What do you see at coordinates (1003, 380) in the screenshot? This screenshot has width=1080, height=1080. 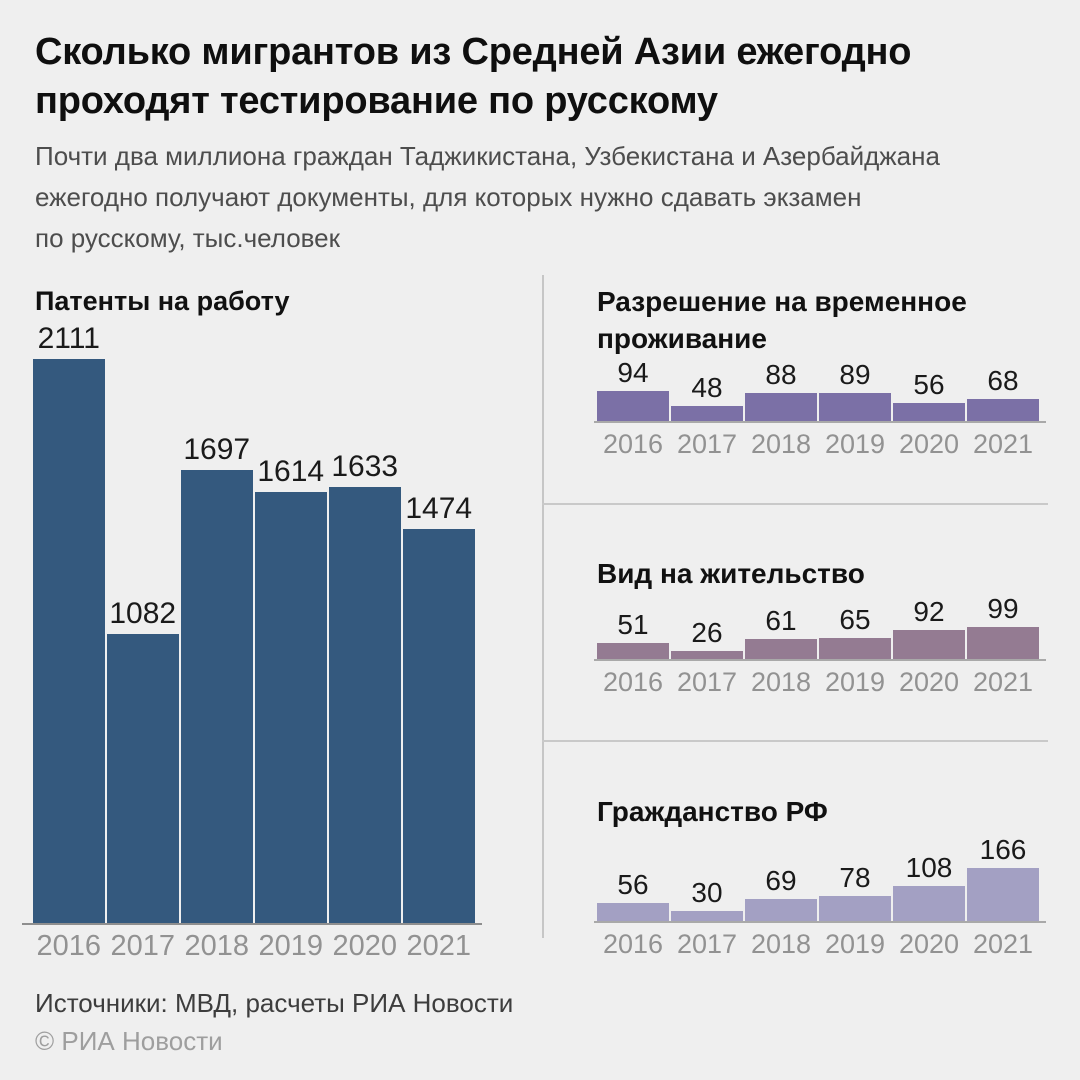 I see `bar-value-label: 68` at bounding box center [1003, 380].